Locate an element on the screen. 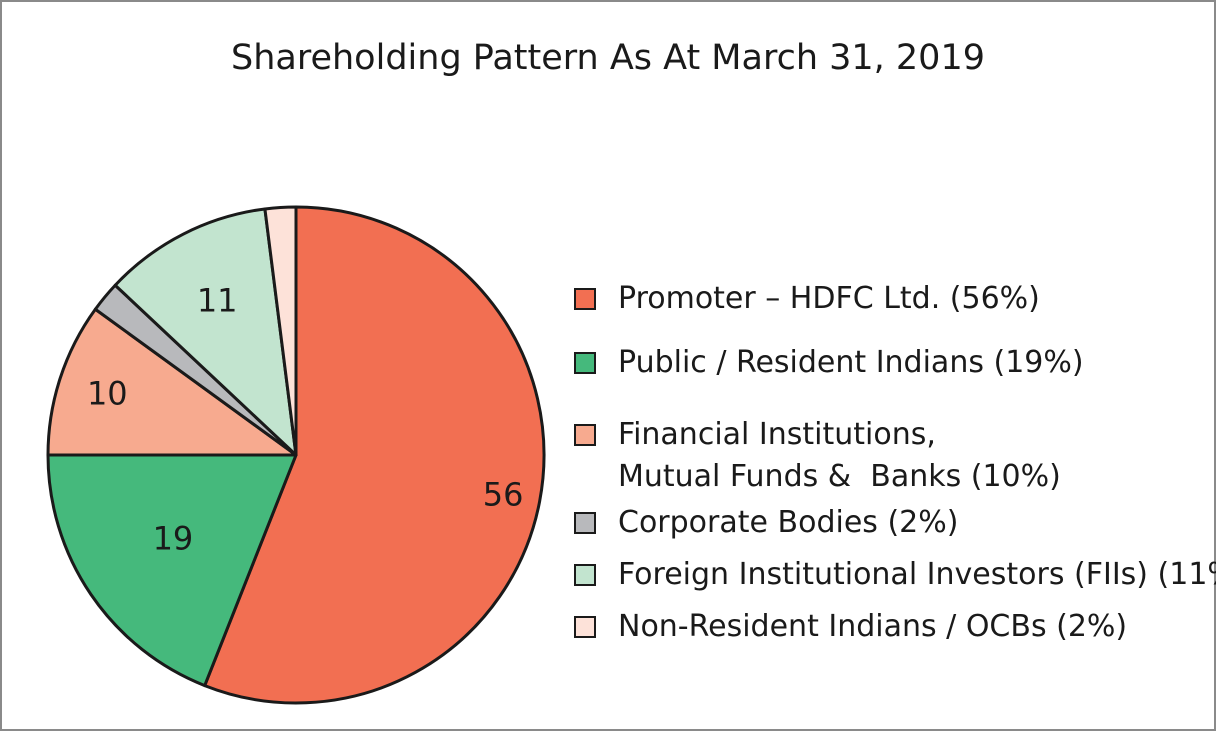 This screenshot has width=1216, height=731. slice-label-0: 56 is located at coordinates (503, 494).